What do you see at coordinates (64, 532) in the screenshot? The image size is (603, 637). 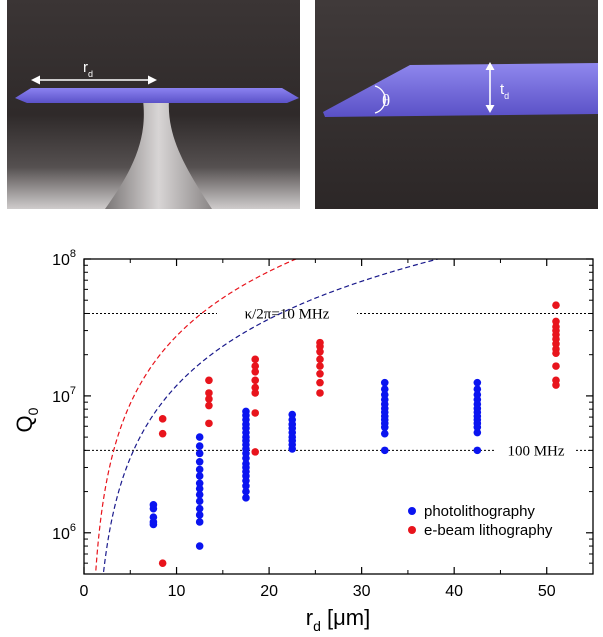 I see `y-tick-label: 10⁶` at bounding box center [64, 532].